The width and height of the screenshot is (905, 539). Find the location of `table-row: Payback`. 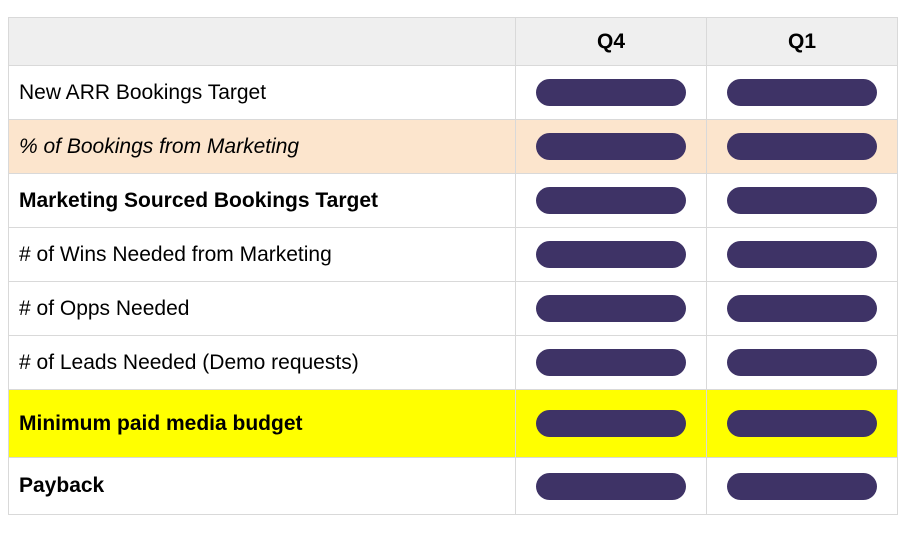

table-row: Payback is located at coordinates (453, 486).